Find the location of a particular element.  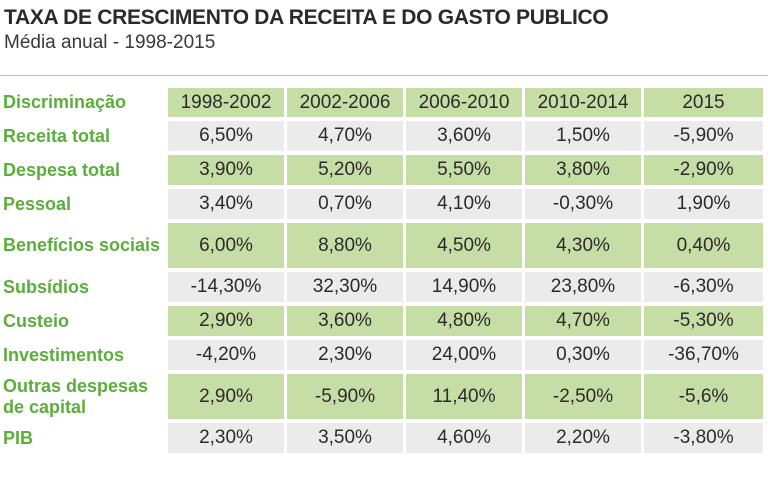

value-cell: 23,80% is located at coordinates (583, 287).